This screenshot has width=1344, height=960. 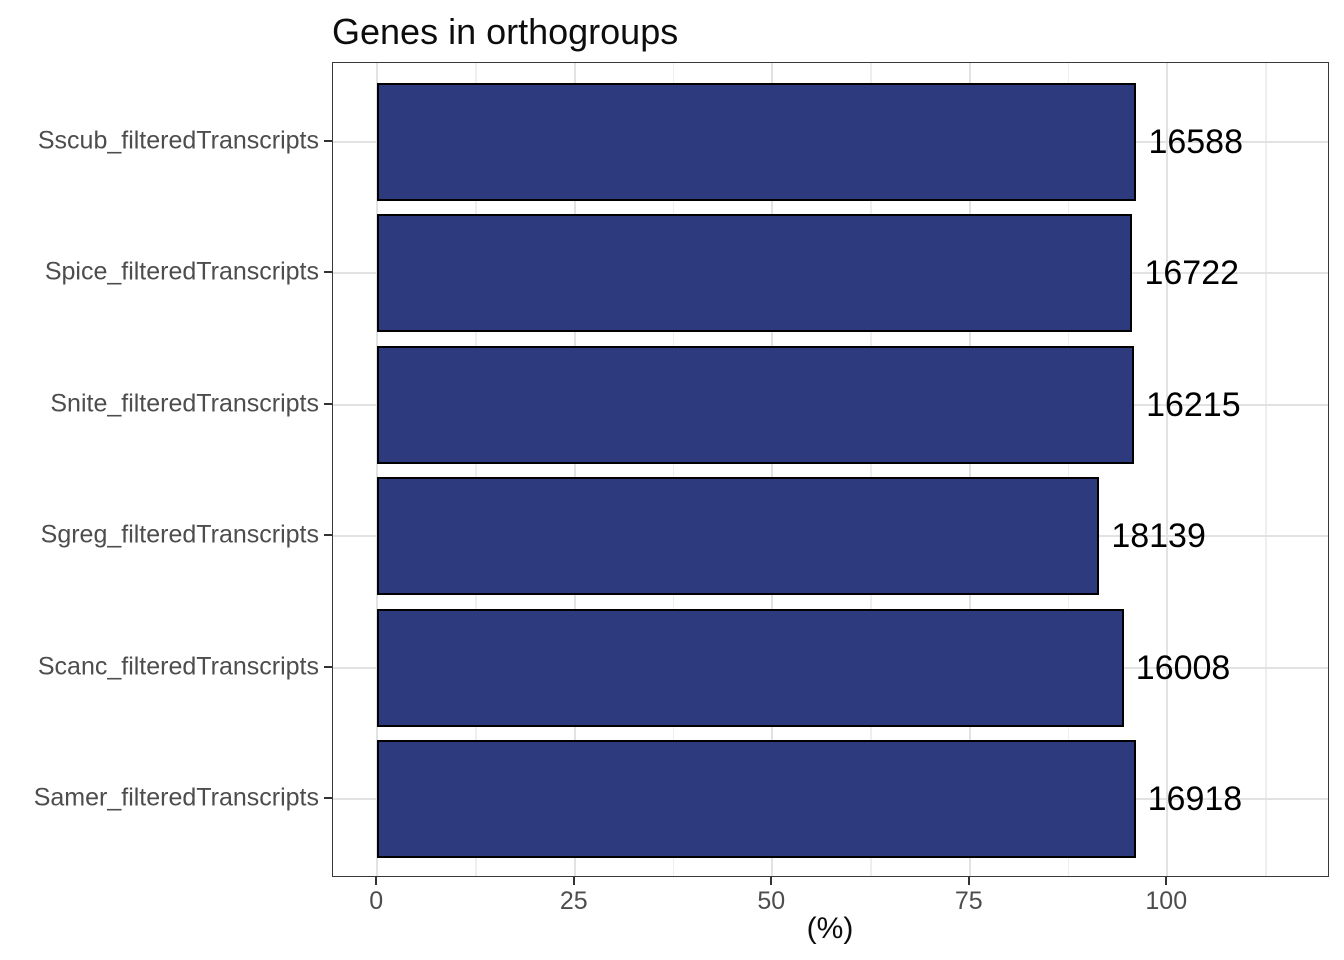 What do you see at coordinates (1183, 667) in the screenshot?
I see `bar-value-label: 16008` at bounding box center [1183, 667].